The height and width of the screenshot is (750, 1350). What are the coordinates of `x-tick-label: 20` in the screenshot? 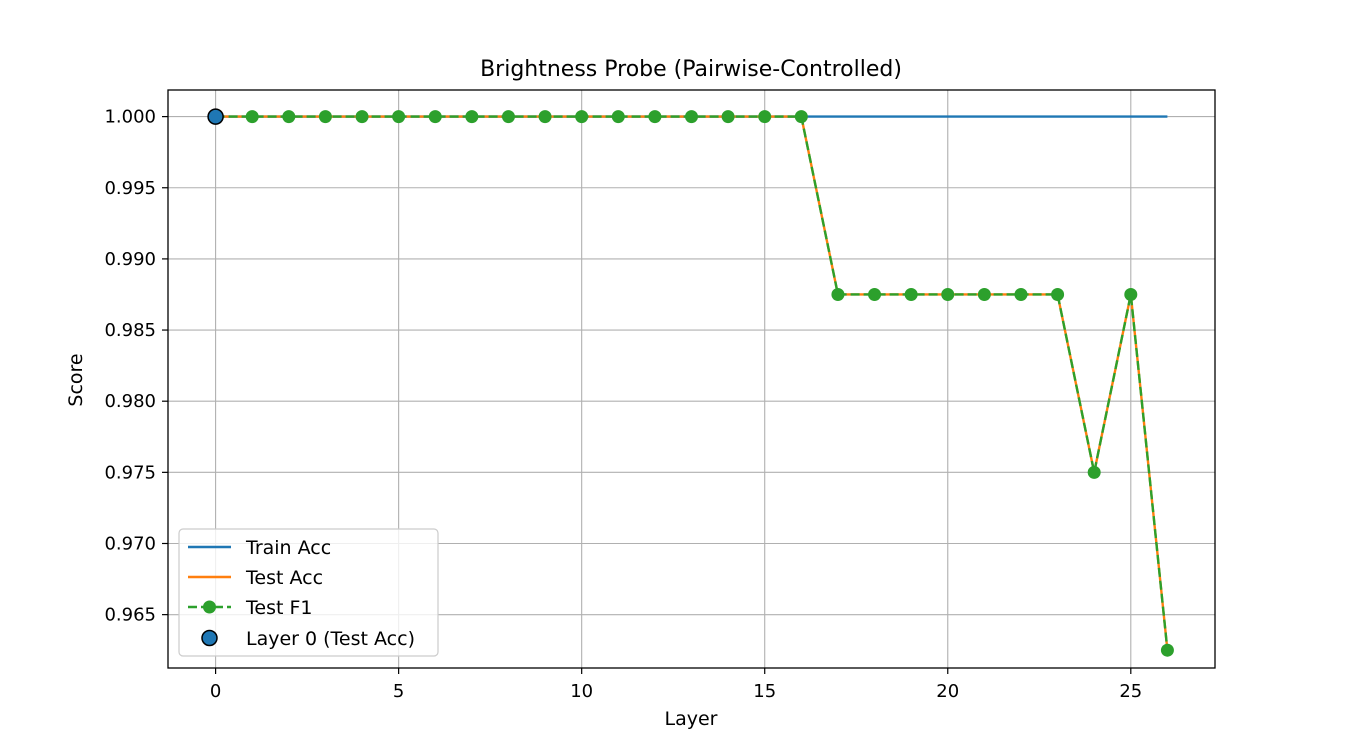 It's located at (947, 691).